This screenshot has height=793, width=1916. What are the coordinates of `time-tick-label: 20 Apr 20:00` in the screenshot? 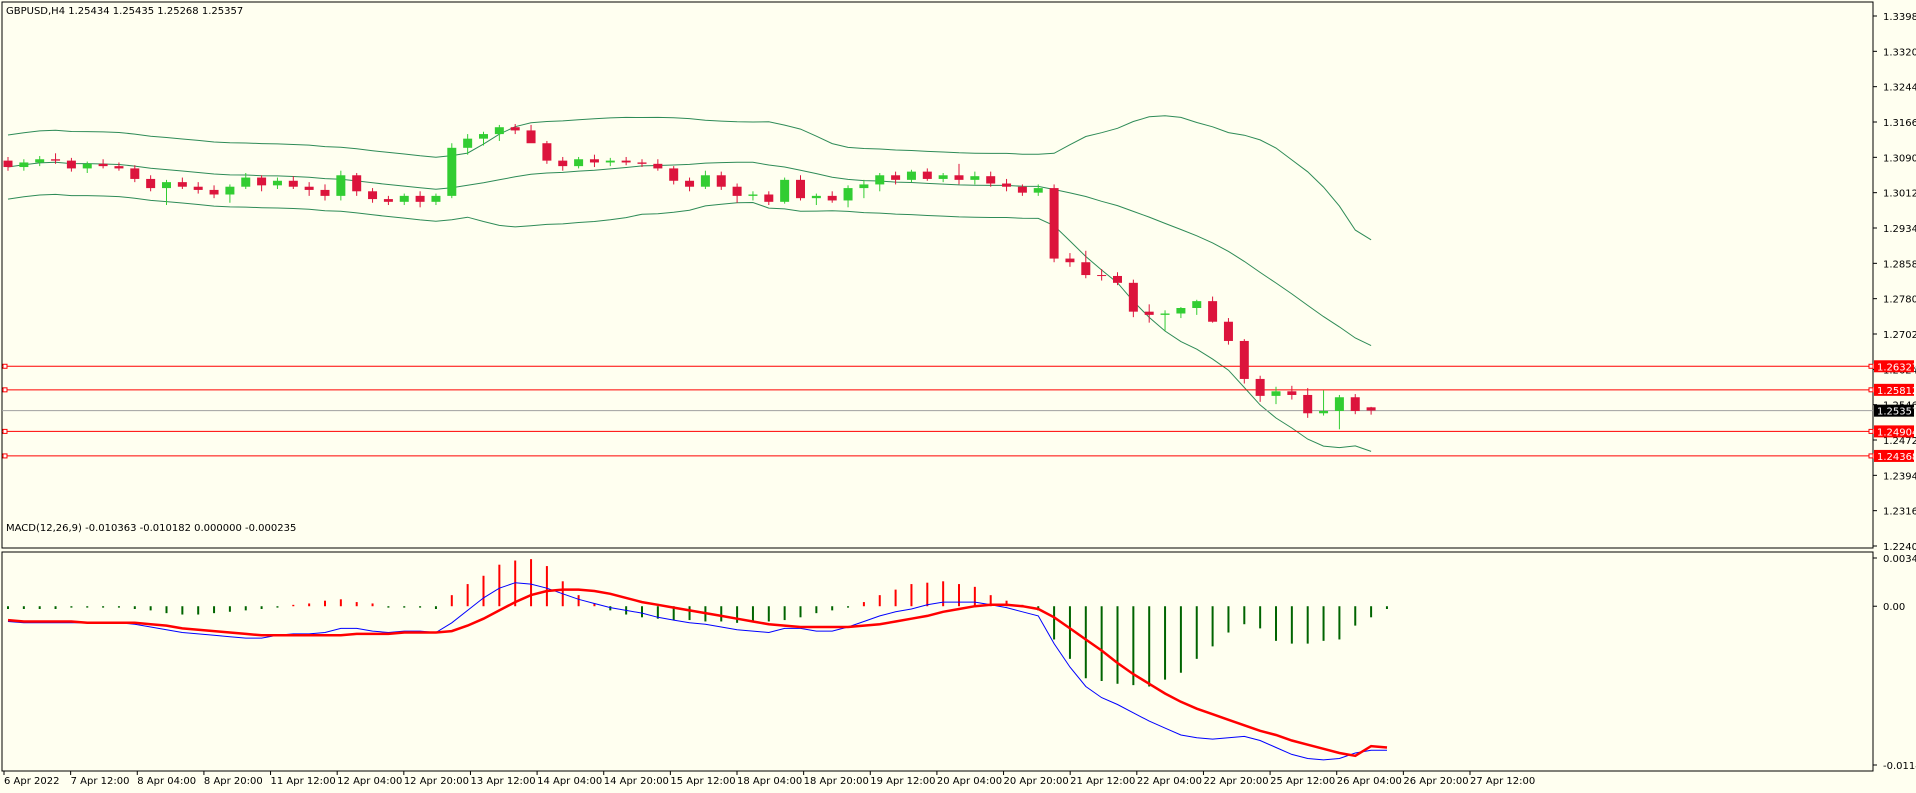 It's located at (1036, 781).